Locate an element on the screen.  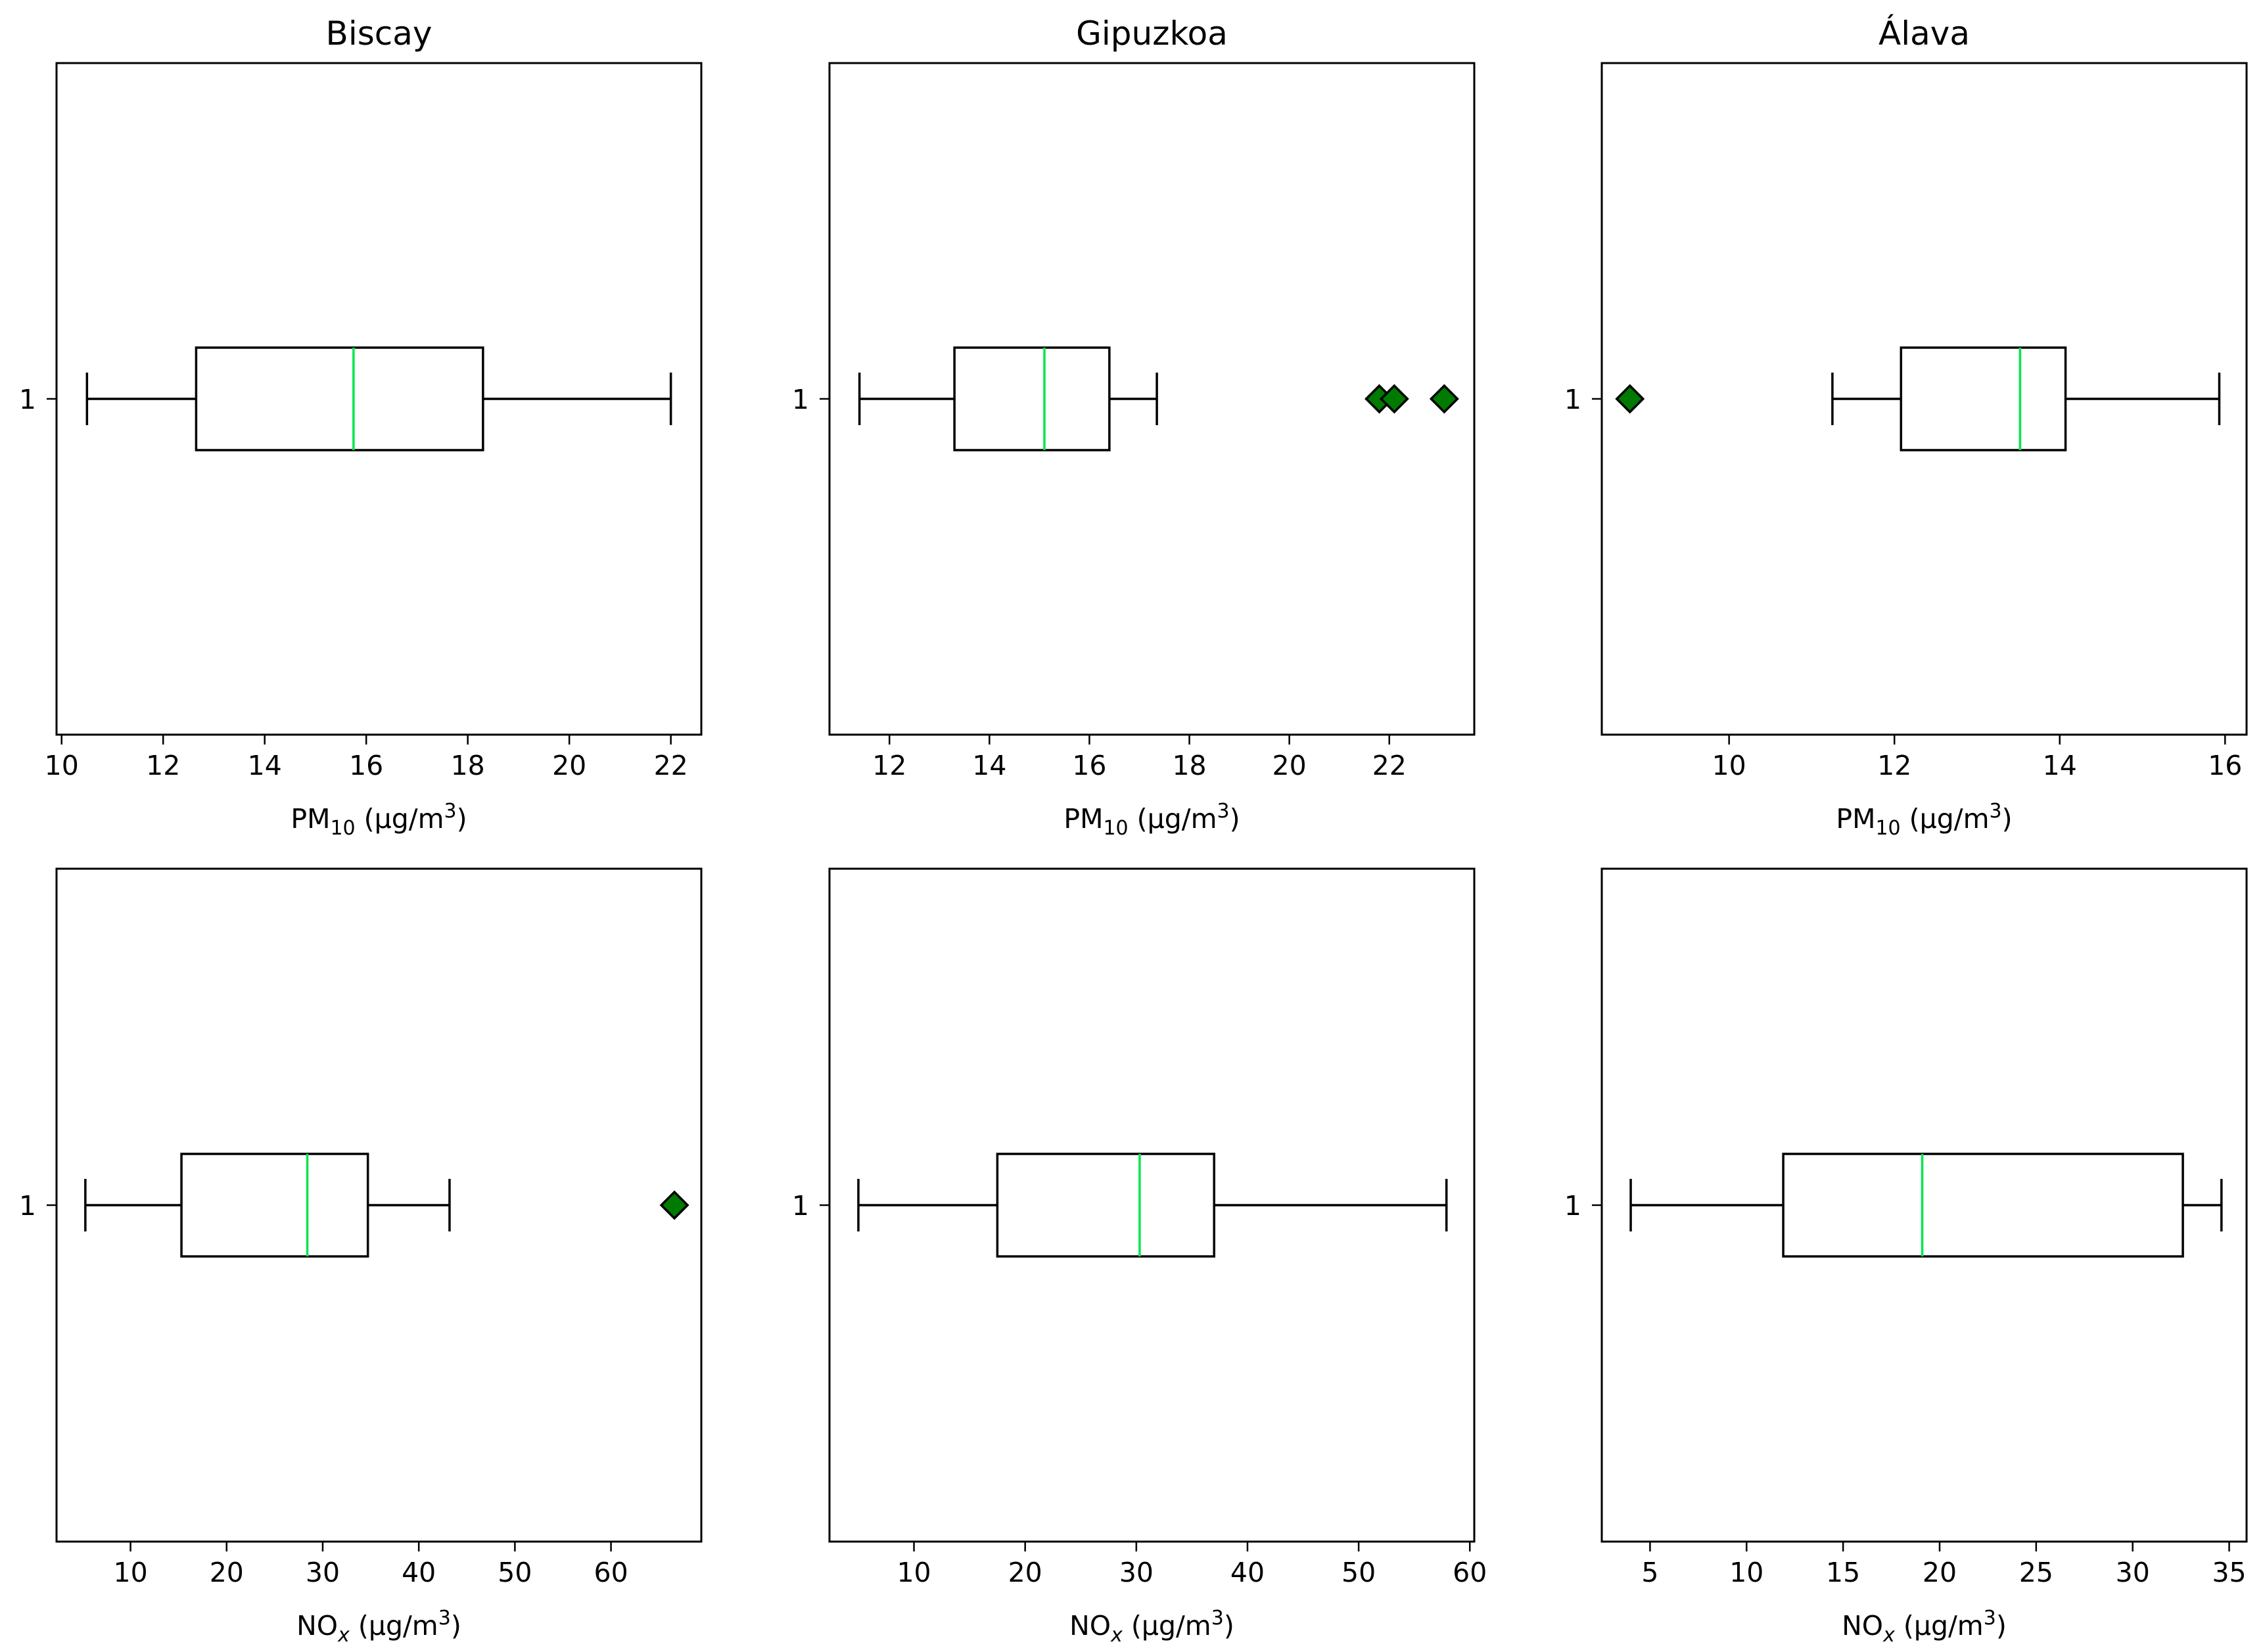
panel-1-ytick-label: 1 is located at coordinates (27, 399).